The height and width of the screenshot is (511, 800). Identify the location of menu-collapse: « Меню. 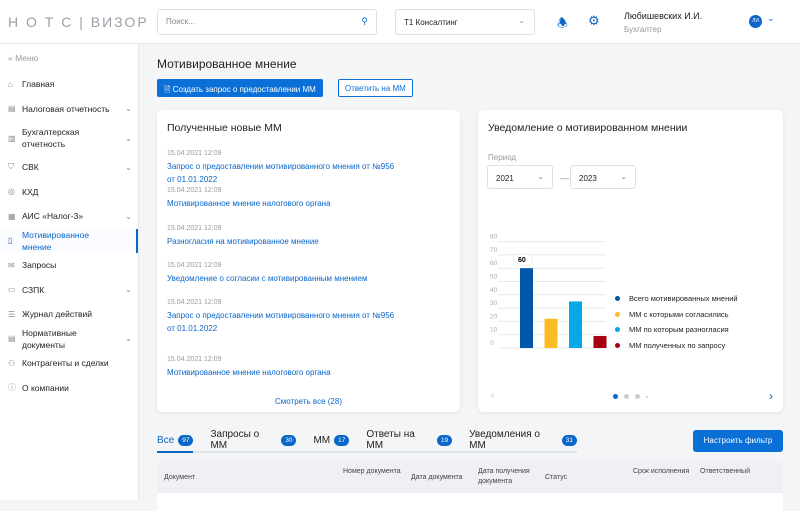
(69, 58).